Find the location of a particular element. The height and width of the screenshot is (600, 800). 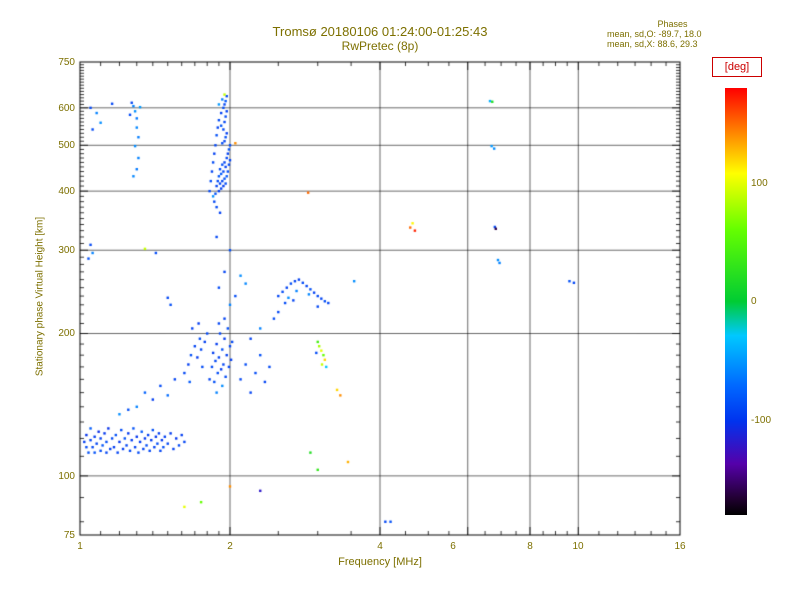

x-tick-label: 1 is located at coordinates (80, 546).